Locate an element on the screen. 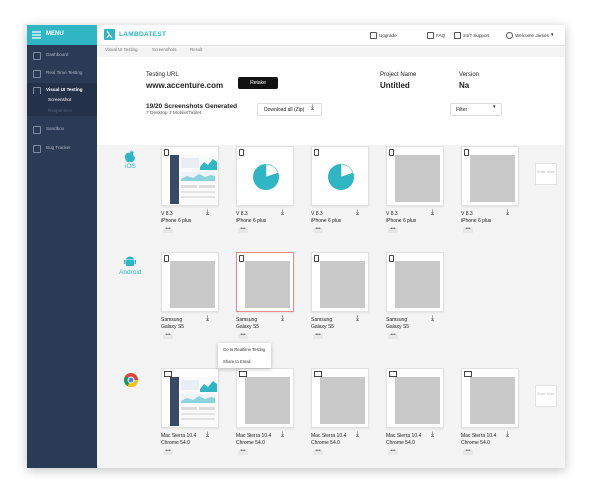  retake-button: Retake is located at coordinates (258, 83).